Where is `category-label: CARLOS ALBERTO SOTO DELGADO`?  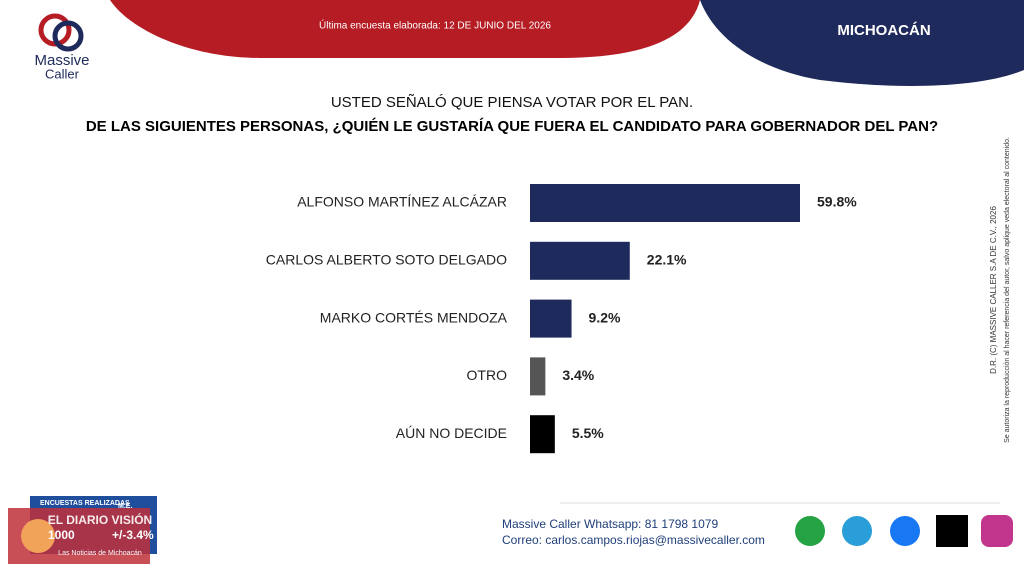 category-label: CARLOS ALBERTO SOTO DELGADO is located at coordinates (386, 260).